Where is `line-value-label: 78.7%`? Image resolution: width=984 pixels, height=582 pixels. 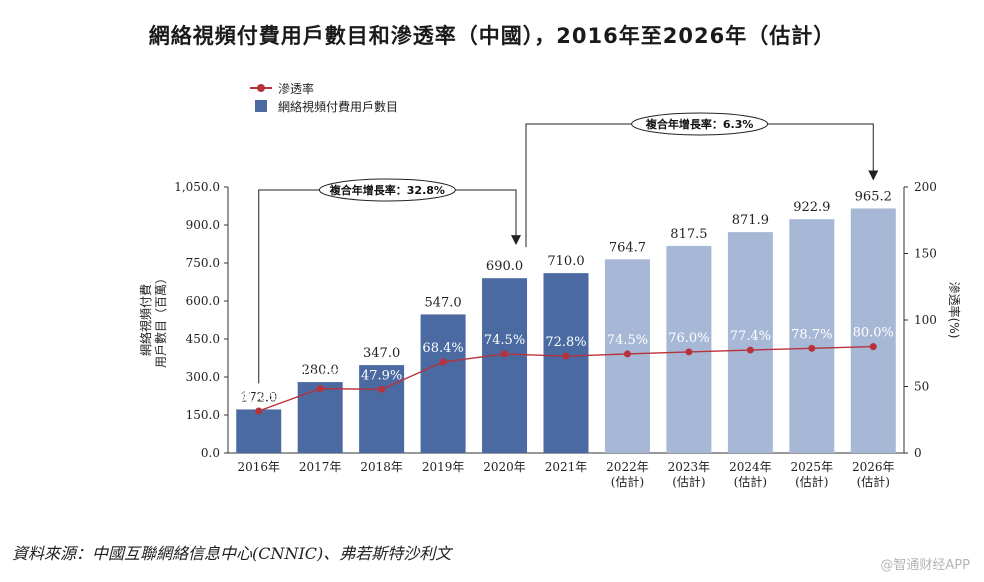
line-value-label: 78.7% is located at coordinates (811, 334).